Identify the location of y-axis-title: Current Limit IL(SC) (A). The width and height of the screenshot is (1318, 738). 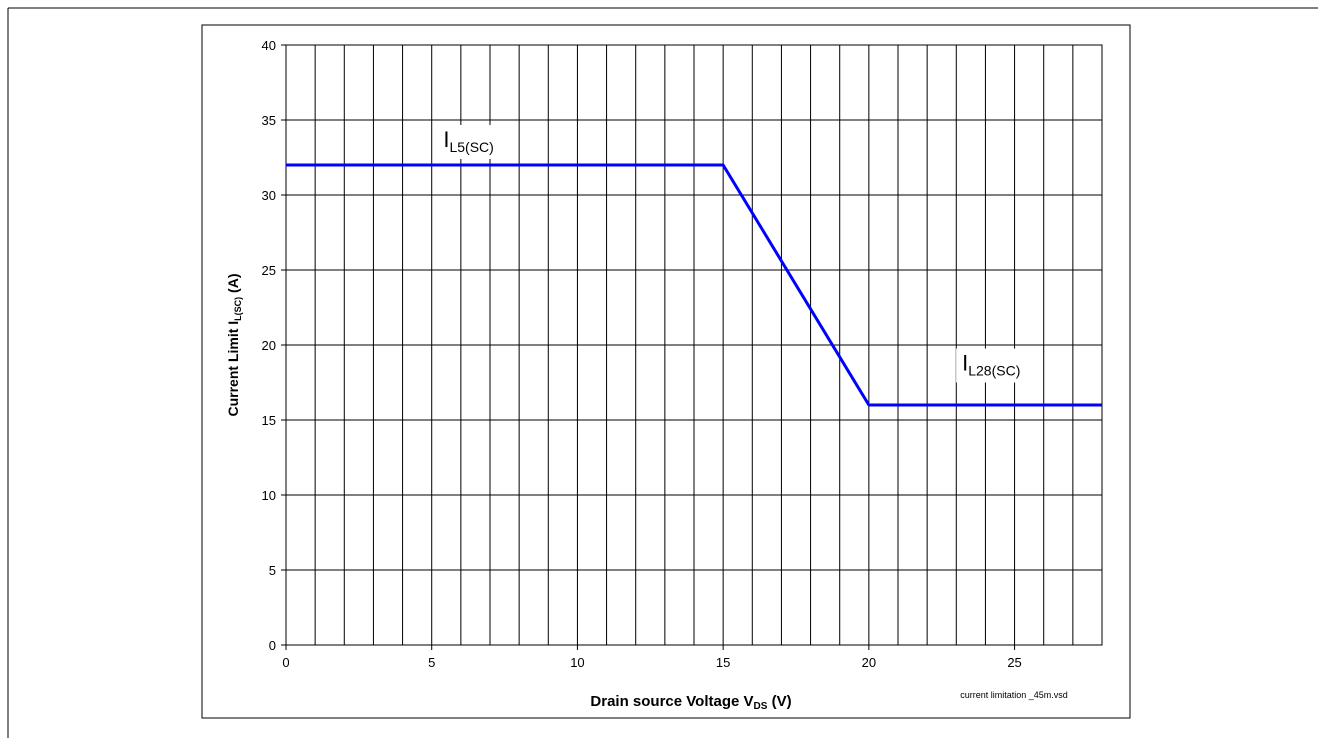
(234, 345).